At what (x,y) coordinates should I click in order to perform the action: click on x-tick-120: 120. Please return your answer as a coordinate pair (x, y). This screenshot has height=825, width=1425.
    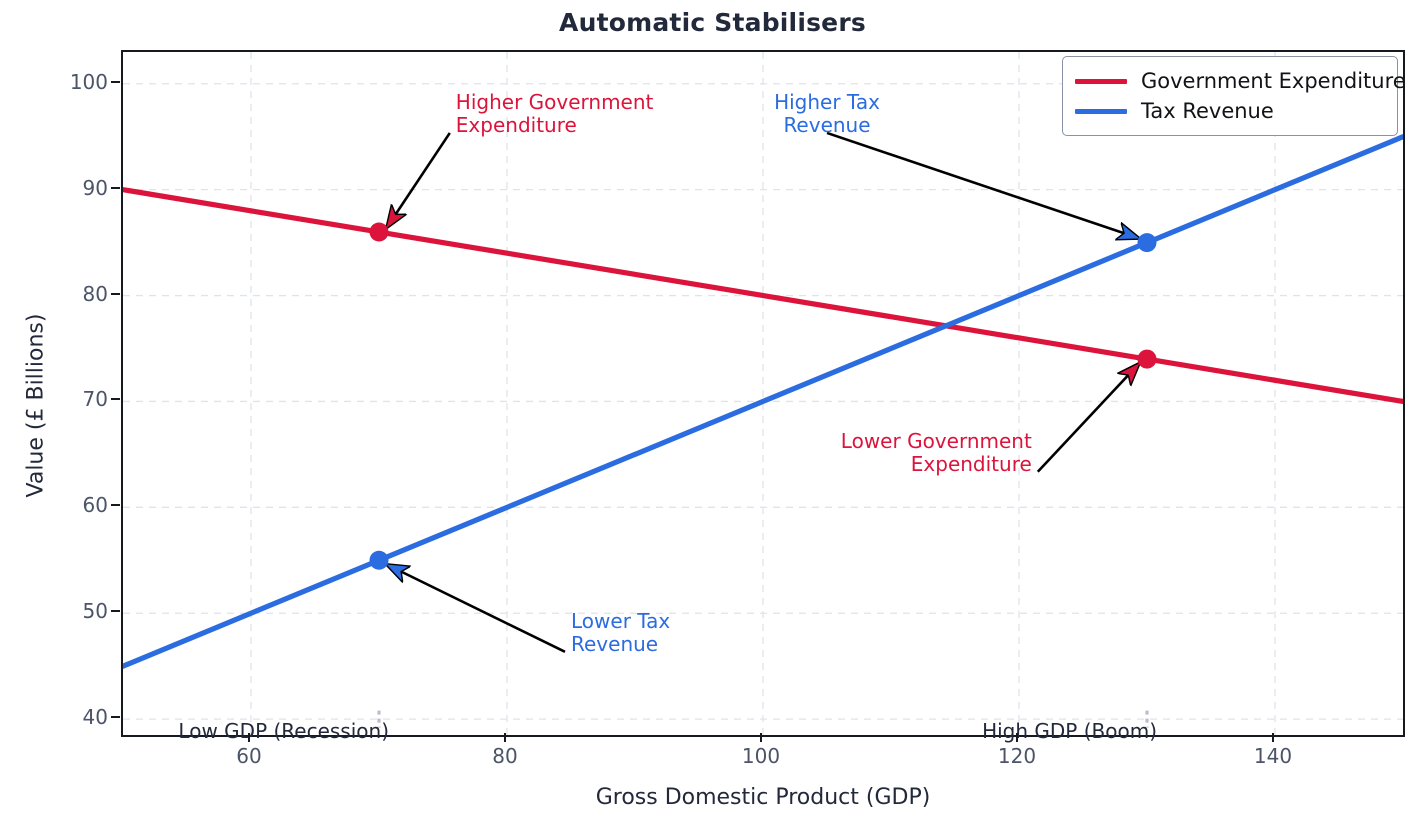
    Looking at the image, I should click on (1017, 756).